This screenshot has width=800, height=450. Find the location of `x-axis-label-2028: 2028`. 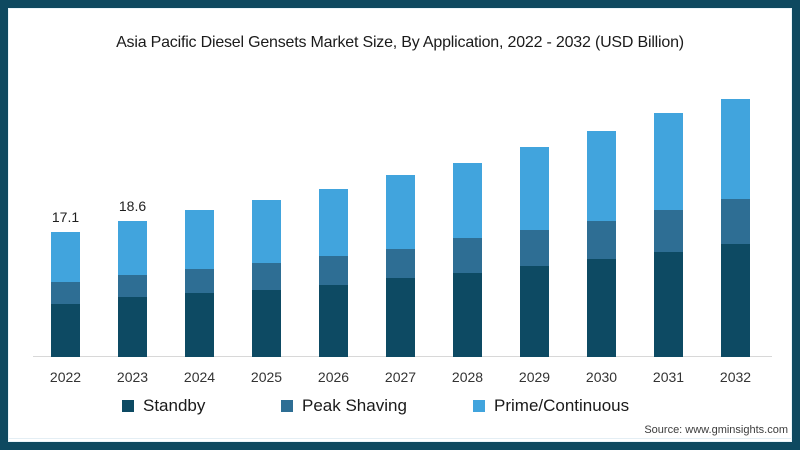

x-axis-label-2028: 2028 is located at coordinates (467, 377).